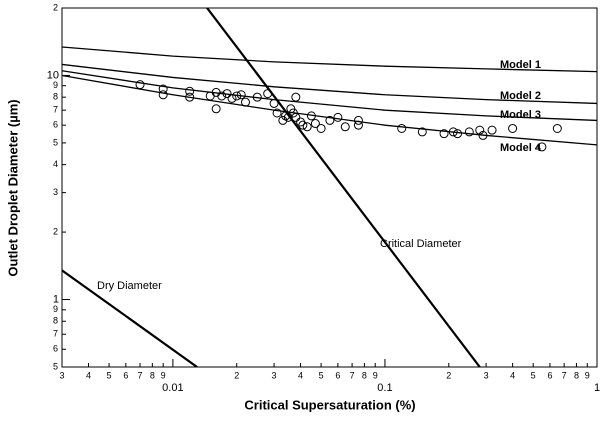 The height and width of the screenshot is (422, 613). Describe the element at coordinates (597, 388) in the screenshot. I see `x-tick-label: 1` at that location.